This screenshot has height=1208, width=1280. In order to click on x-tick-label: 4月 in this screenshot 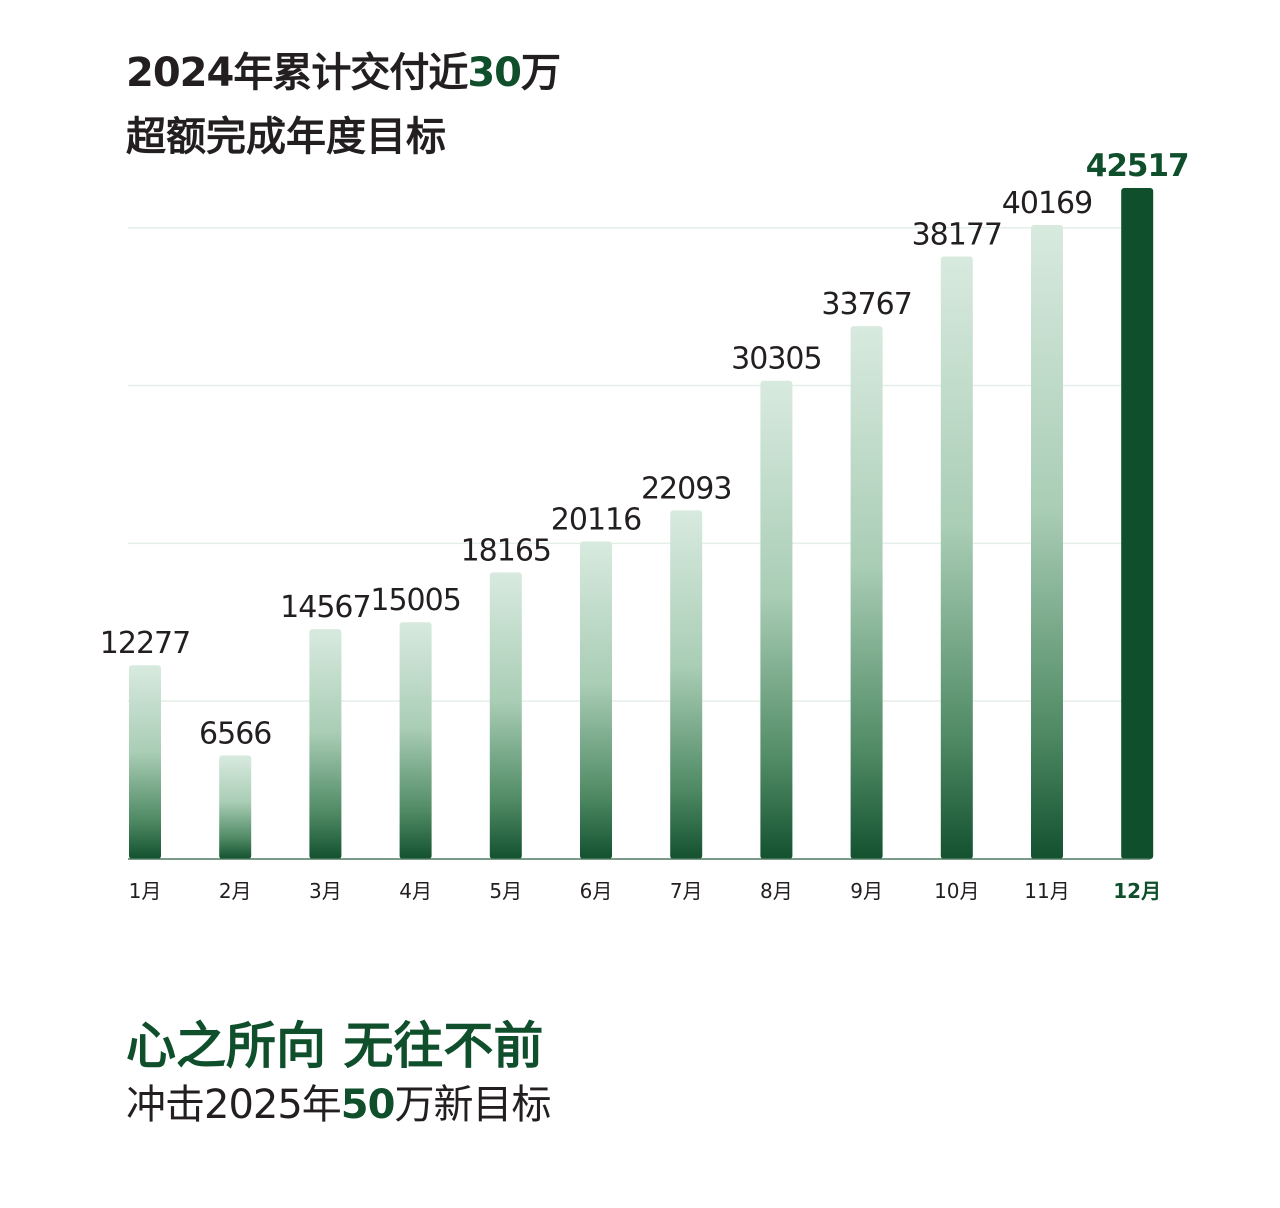, I will do `click(415, 891)`.